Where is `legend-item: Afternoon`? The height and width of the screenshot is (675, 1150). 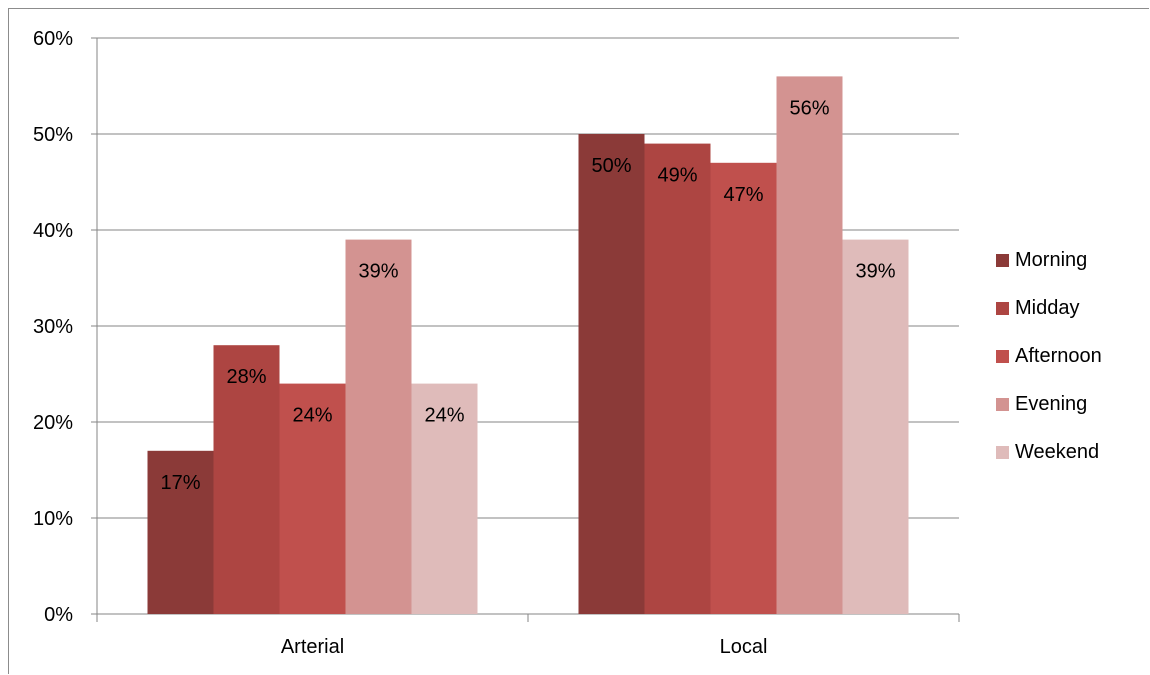
legend-item: Afternoon is located at coordinates (1049, 356).